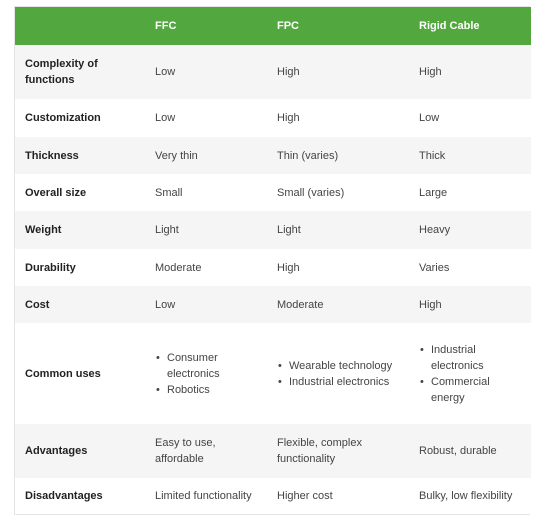 Image resolution: width=540 pixels, height=515 pixels. What do you see at coordinates (273, 267) in the screenshot?
I see `table-row: Durability Moderate High Varies` at bounding box center [273, 267].